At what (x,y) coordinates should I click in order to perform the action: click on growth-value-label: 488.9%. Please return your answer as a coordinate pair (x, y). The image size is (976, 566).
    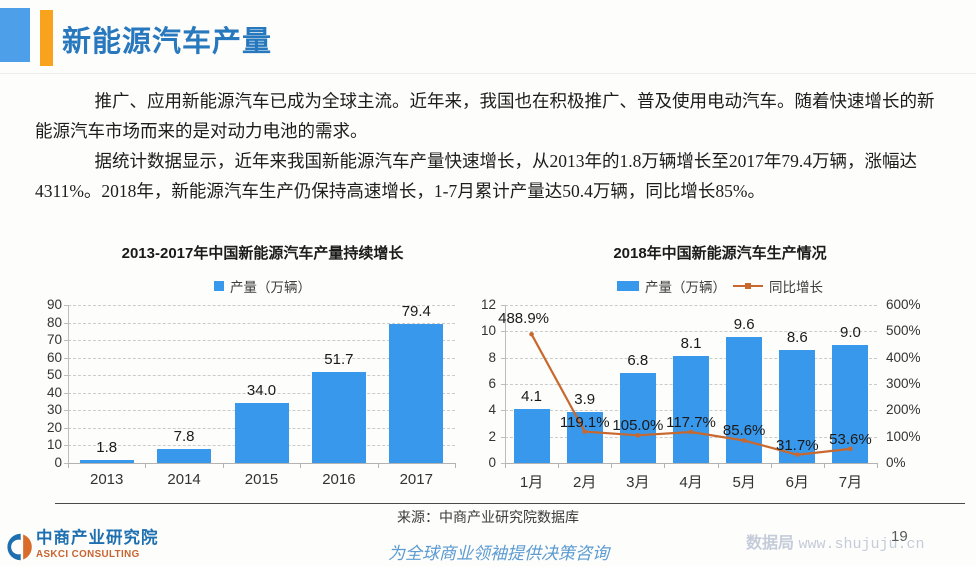
    Looking at the image, I should click on (523, 319).